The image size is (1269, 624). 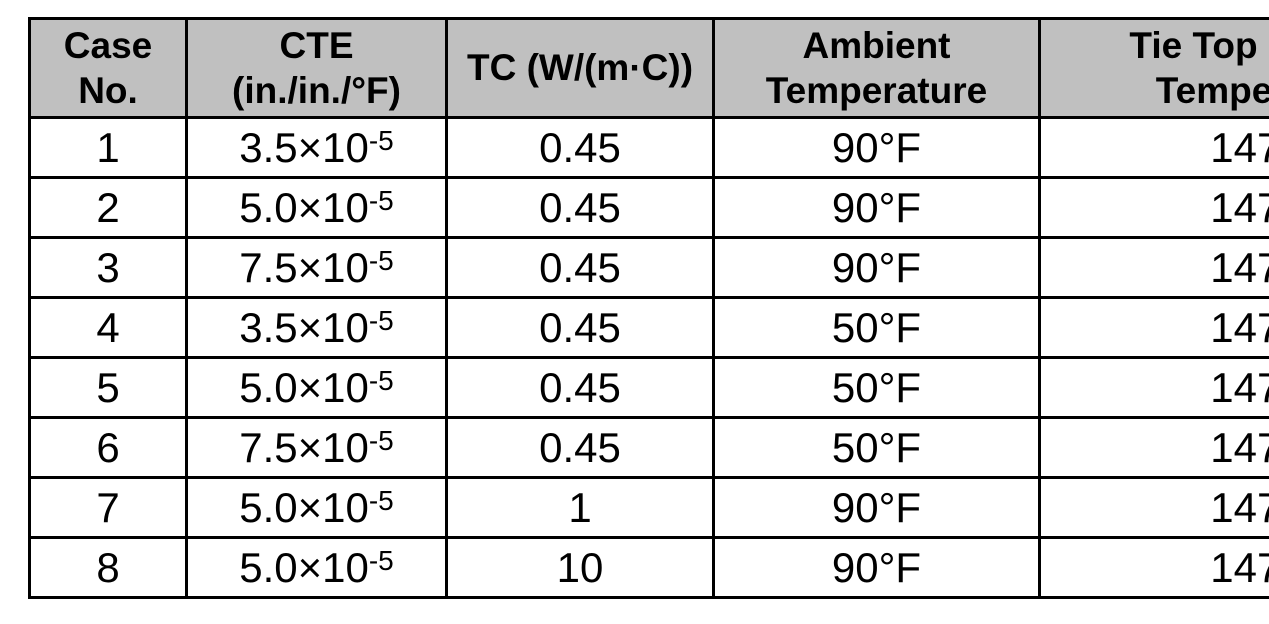 I want to click on cell-case-no: 4, so click(x=108, y=327).